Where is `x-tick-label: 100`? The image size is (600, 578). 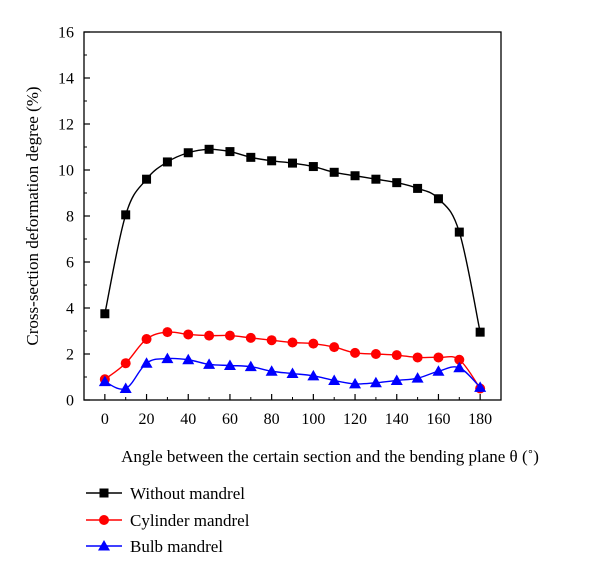
x-tick-label: 100 is located at coordinates (313, 419).